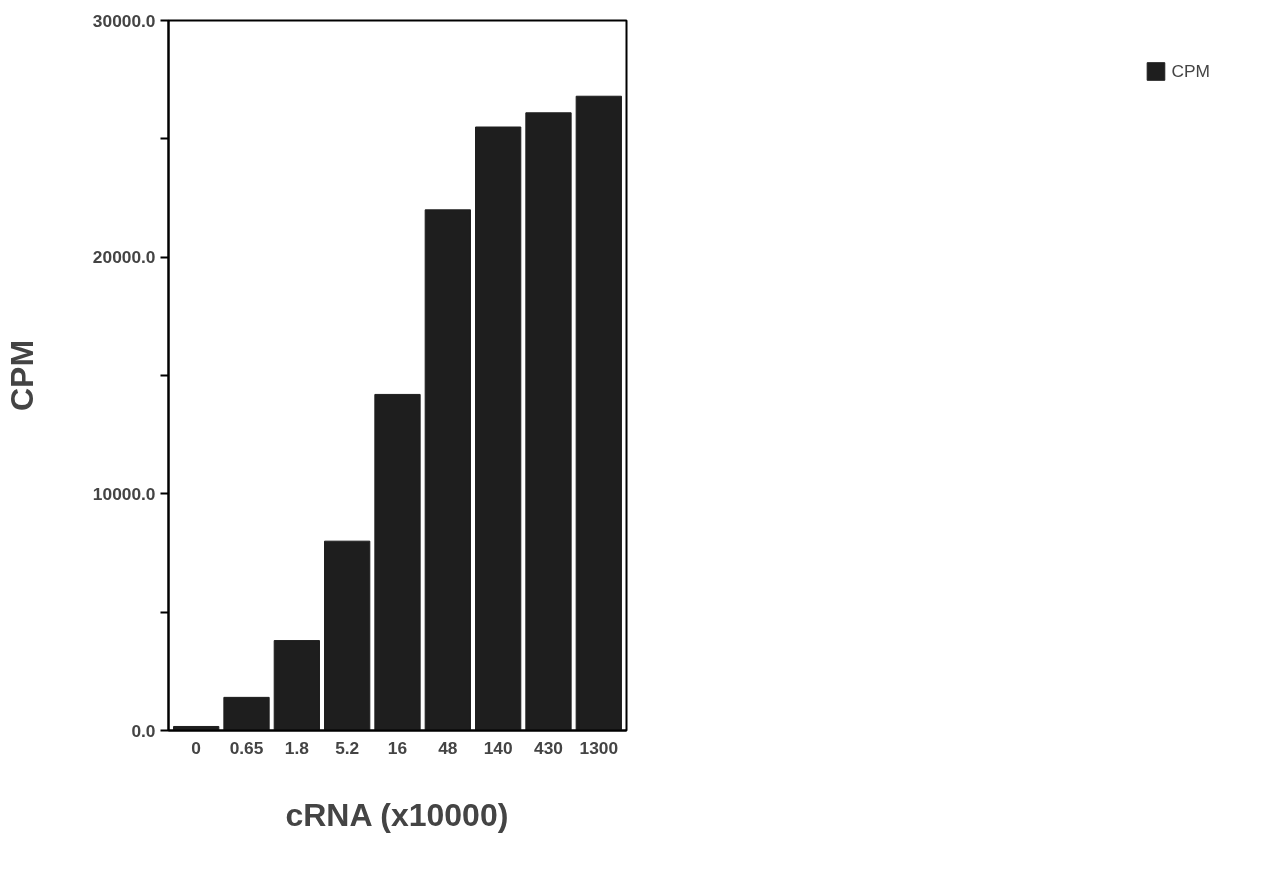  Describe the element at coordinates (246, 747) in the screenshot. I see `x-tick-label: 0.65` at that location.